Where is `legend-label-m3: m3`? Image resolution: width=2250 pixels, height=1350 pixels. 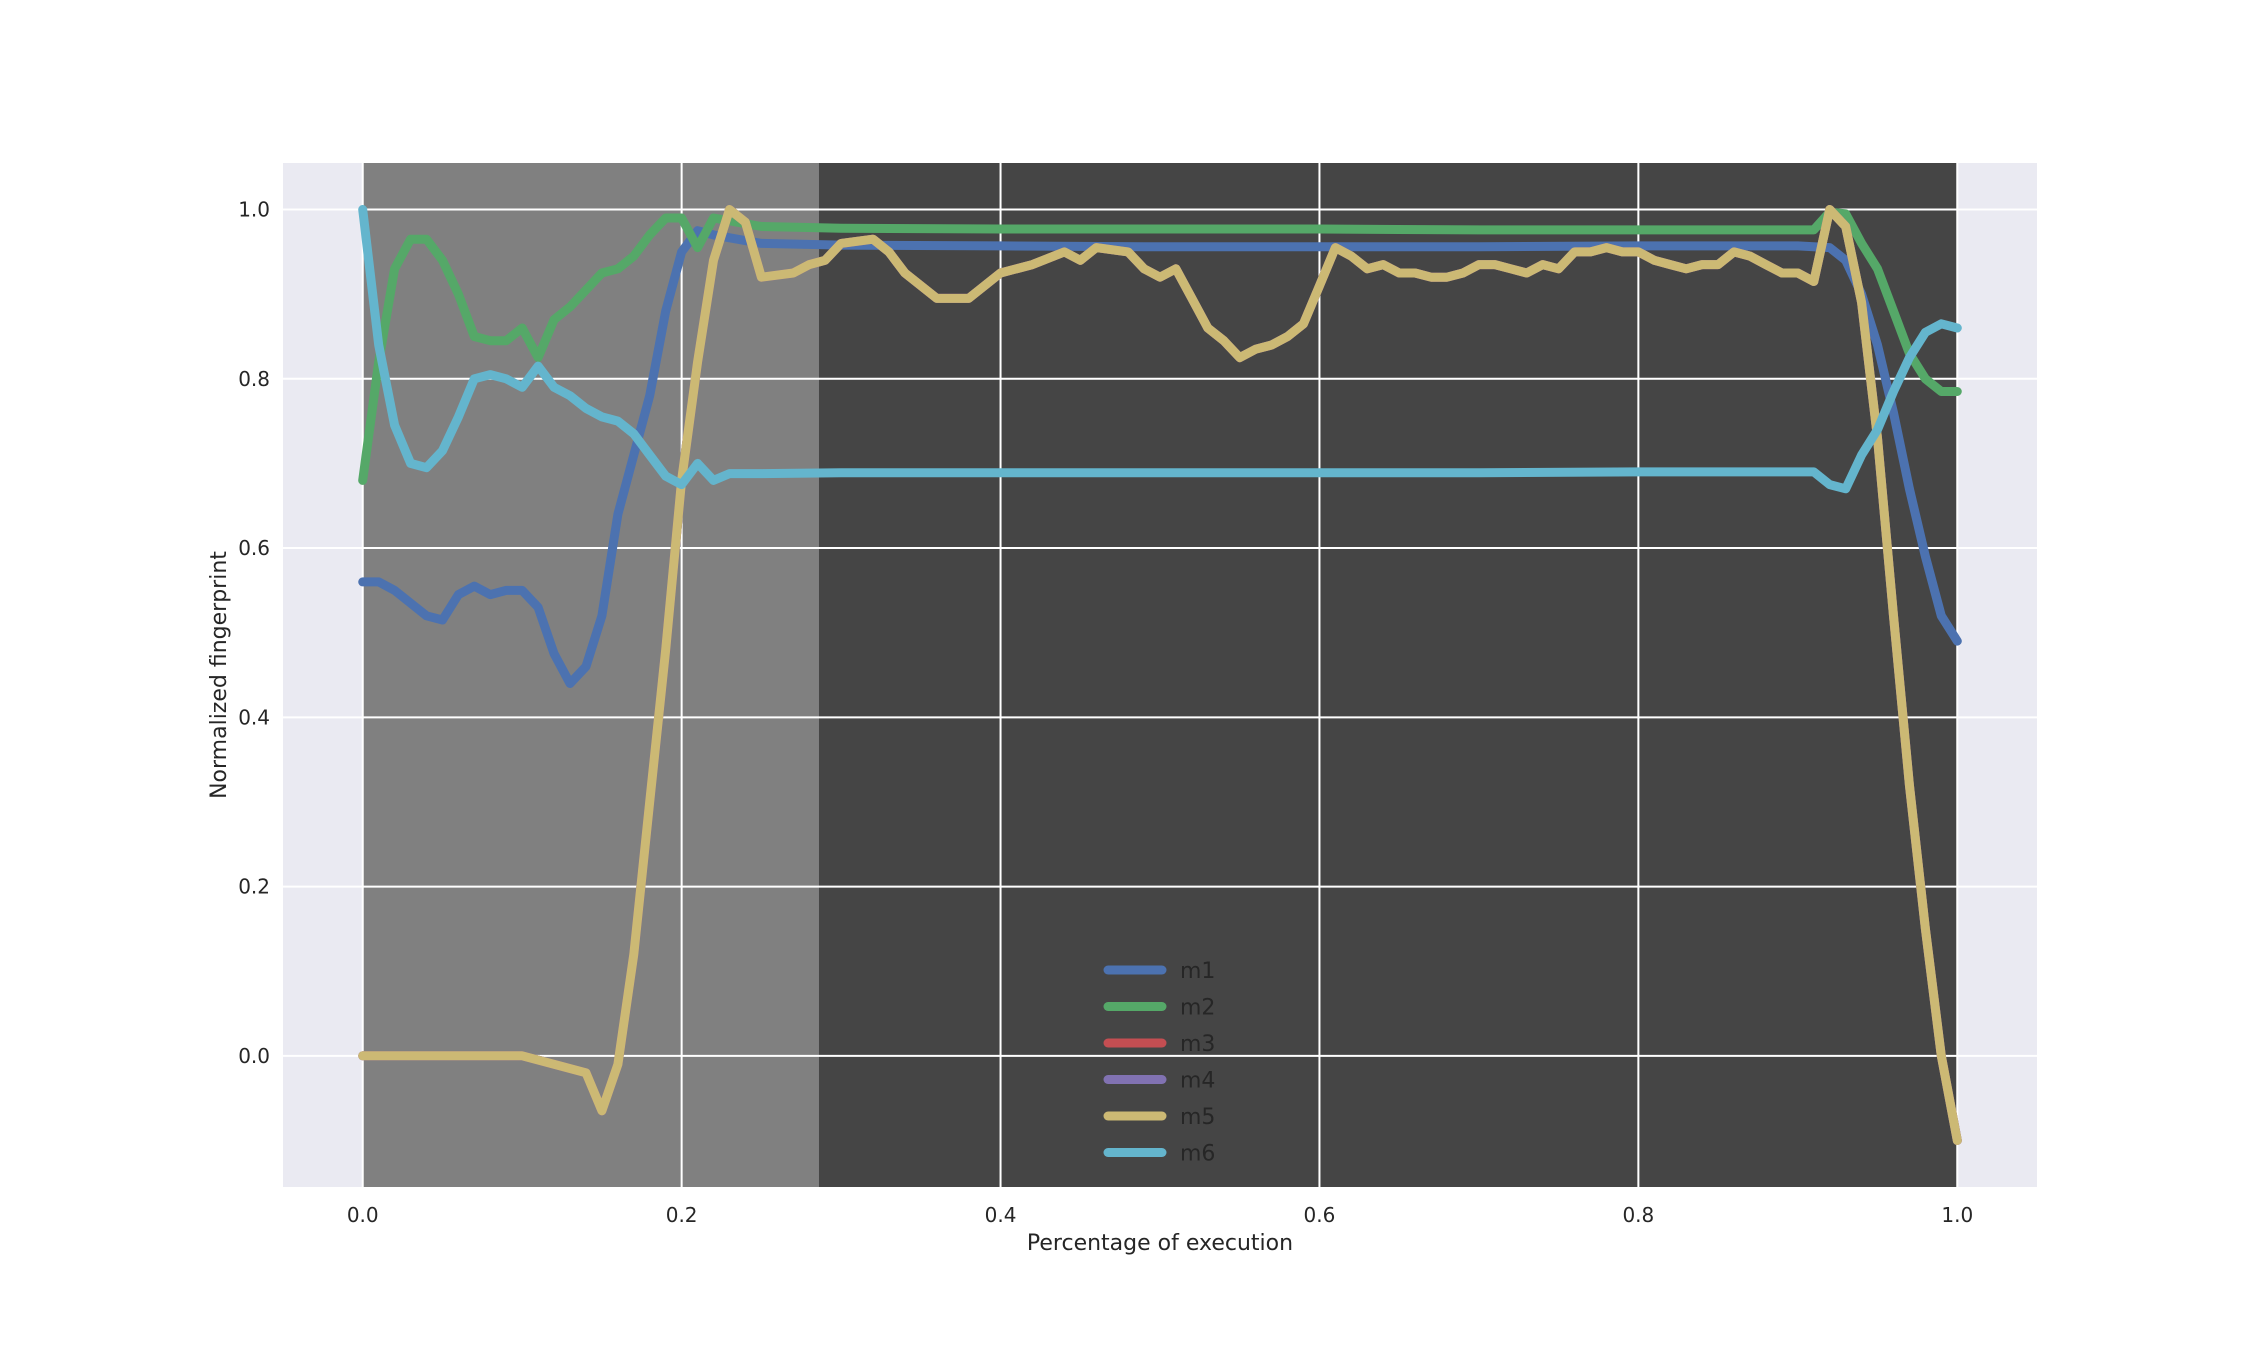 legend-label-m3: m3 is located at coordinates (1197, 1044).